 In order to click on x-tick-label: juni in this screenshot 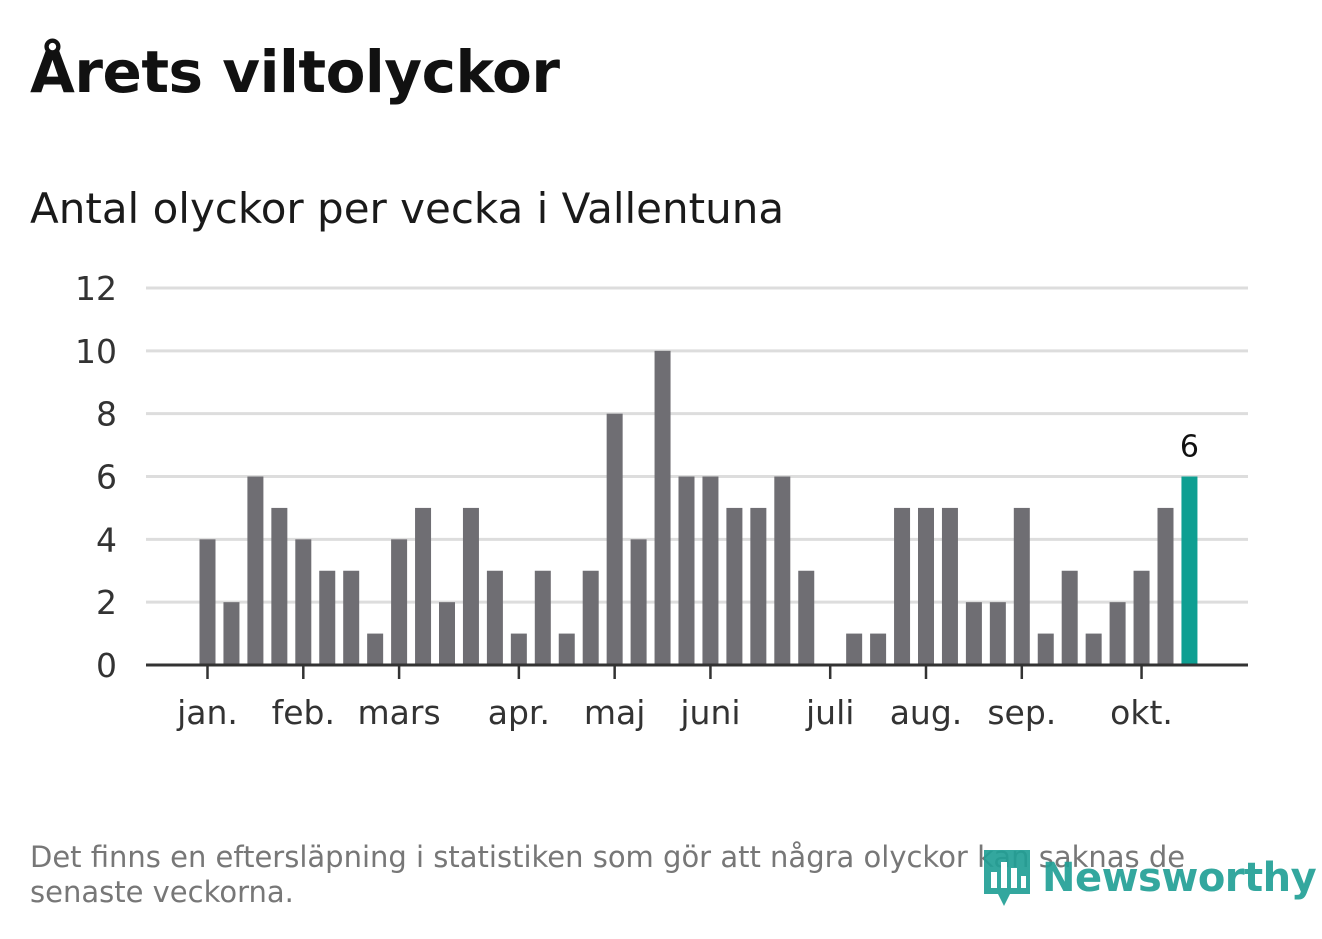, I will do `click(709, 712)`.